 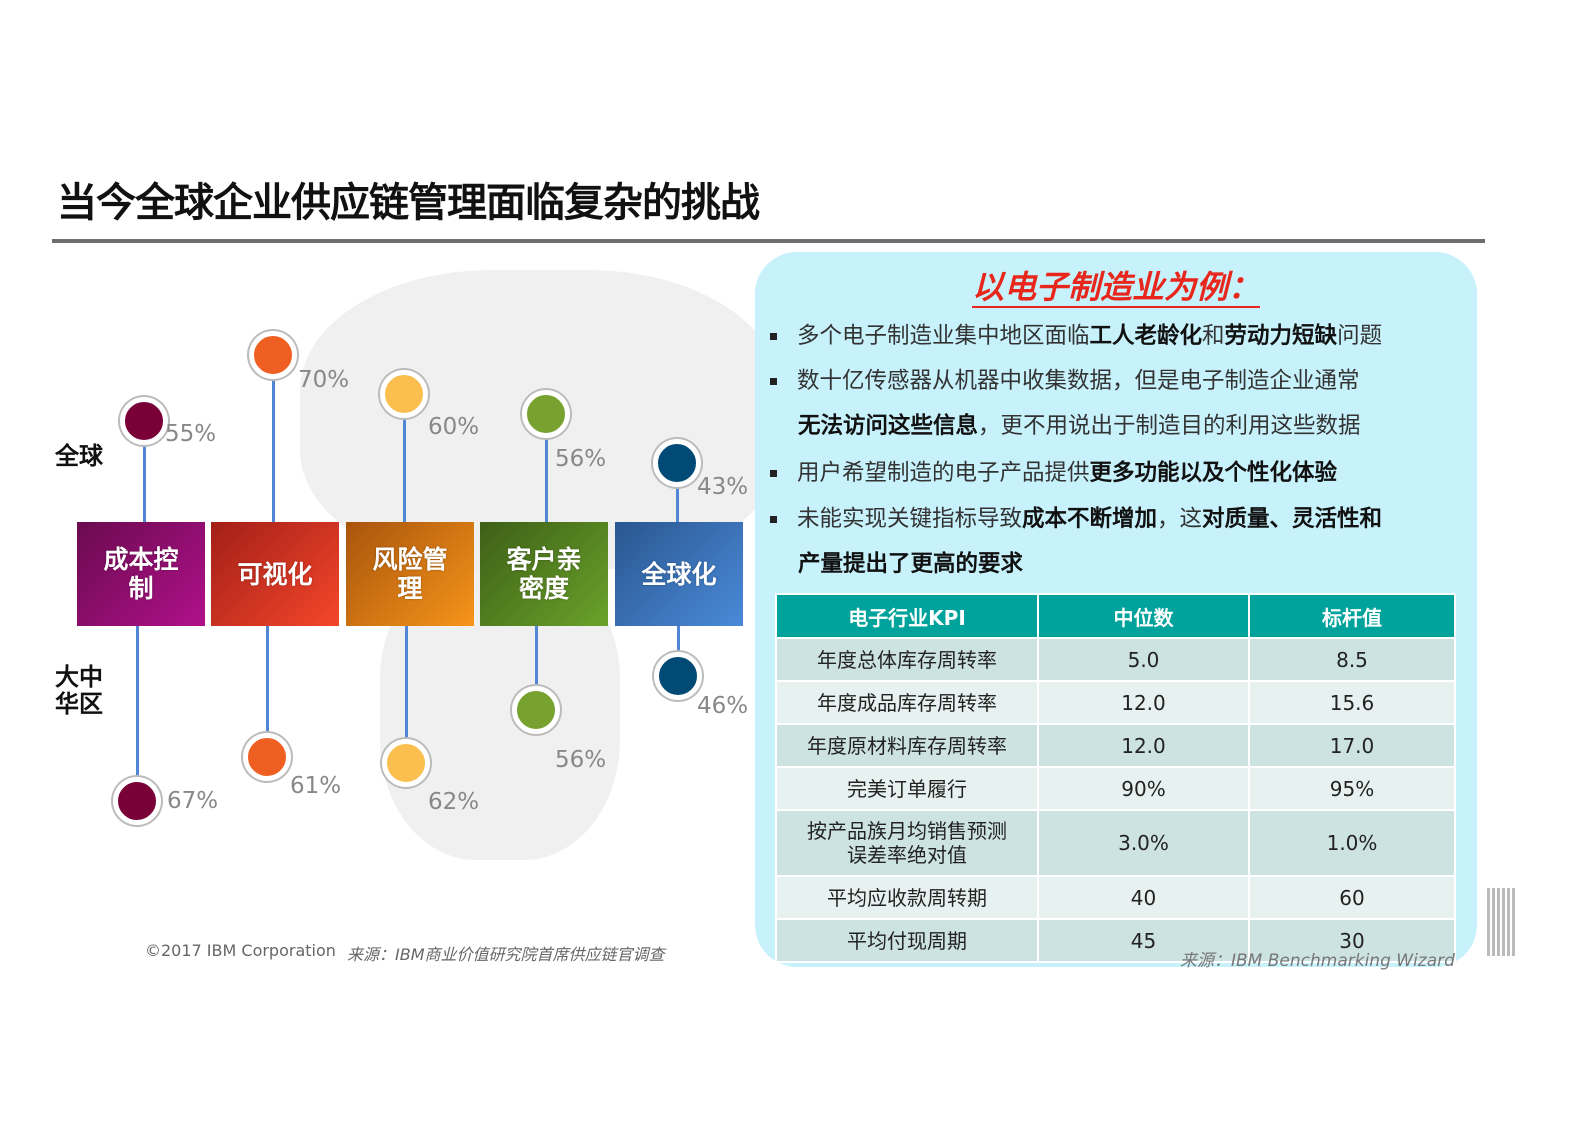 I want to click on category-box: 成本控制, so click(x=141, y=574).